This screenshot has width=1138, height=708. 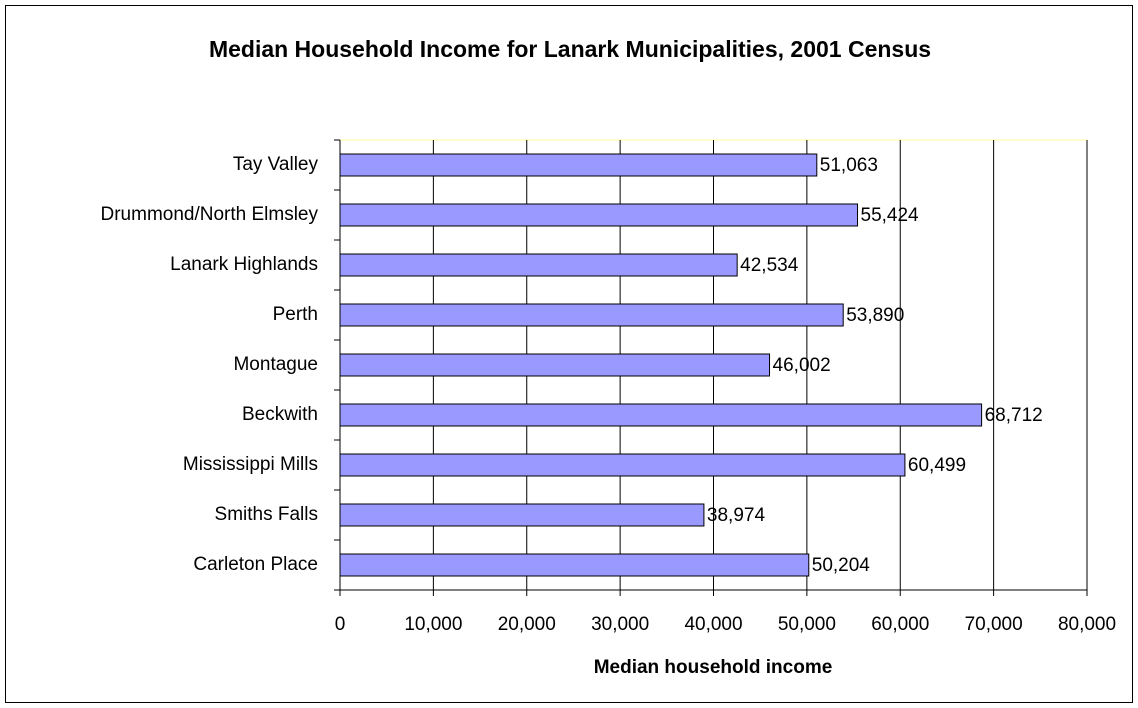 What do you see at coordinates (1087, 624) in the screenshot?
I see `x-tick-label: 80,000` at bounding box center [1087, 624].